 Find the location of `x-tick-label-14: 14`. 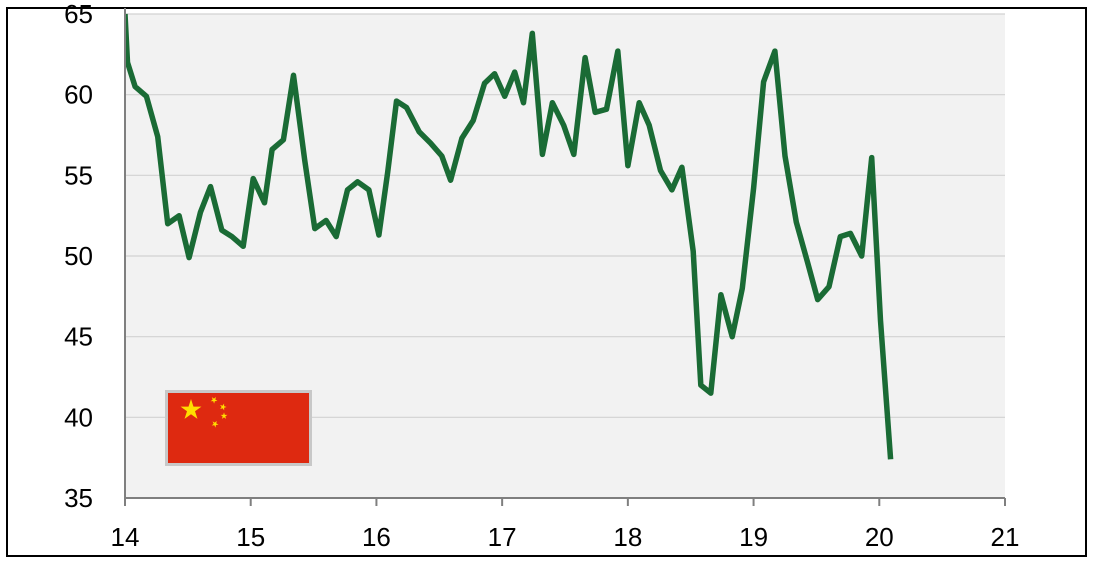

x-tick-label-14: 14 is located at coordinates (125, 537).